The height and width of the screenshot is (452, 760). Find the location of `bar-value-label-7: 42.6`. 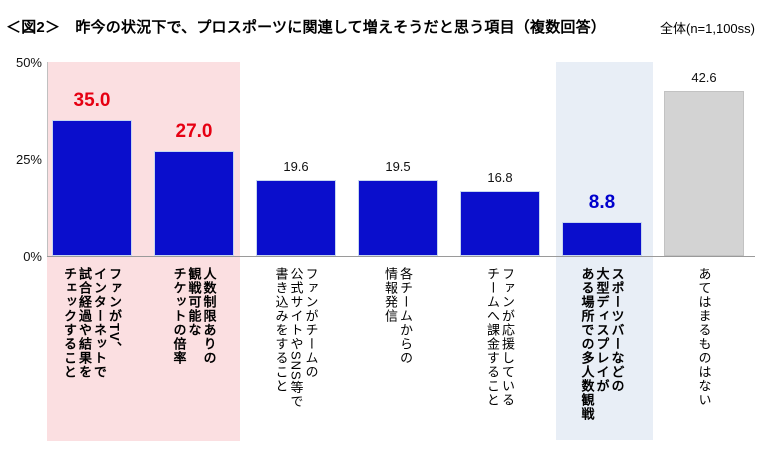

bar-value-label-7: 42.6 is located at coordinates (704, 77).